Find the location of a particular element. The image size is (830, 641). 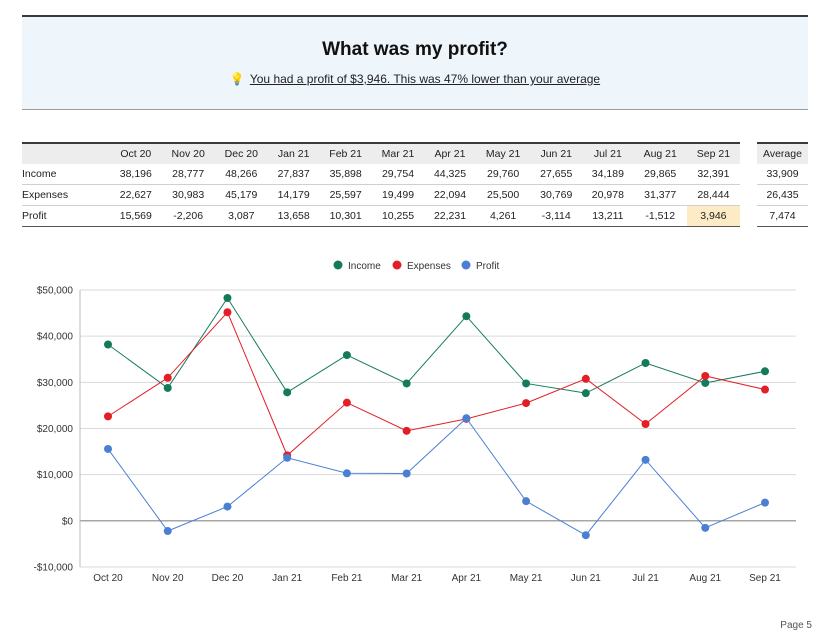

x-tick-label: May 21 is located at coordinates (526, 578).